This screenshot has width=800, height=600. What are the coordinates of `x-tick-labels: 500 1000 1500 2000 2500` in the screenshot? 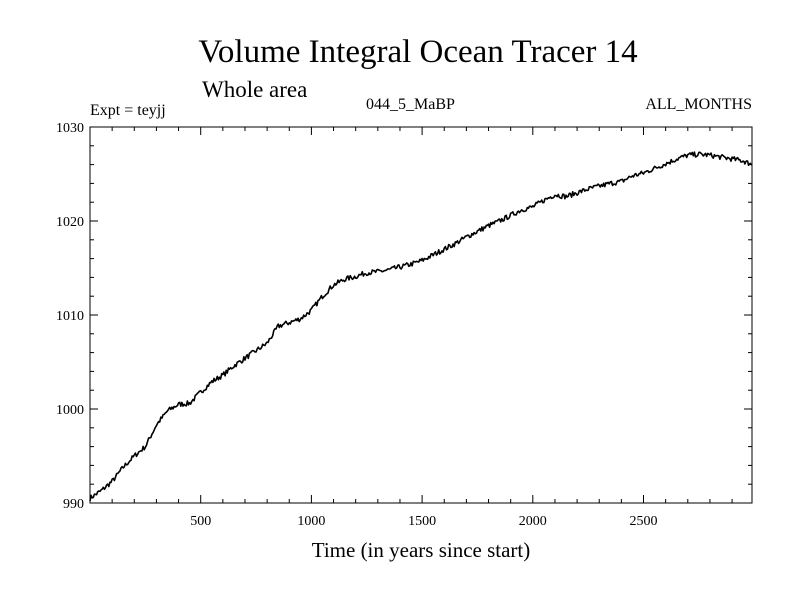 It's located at (423, 521).